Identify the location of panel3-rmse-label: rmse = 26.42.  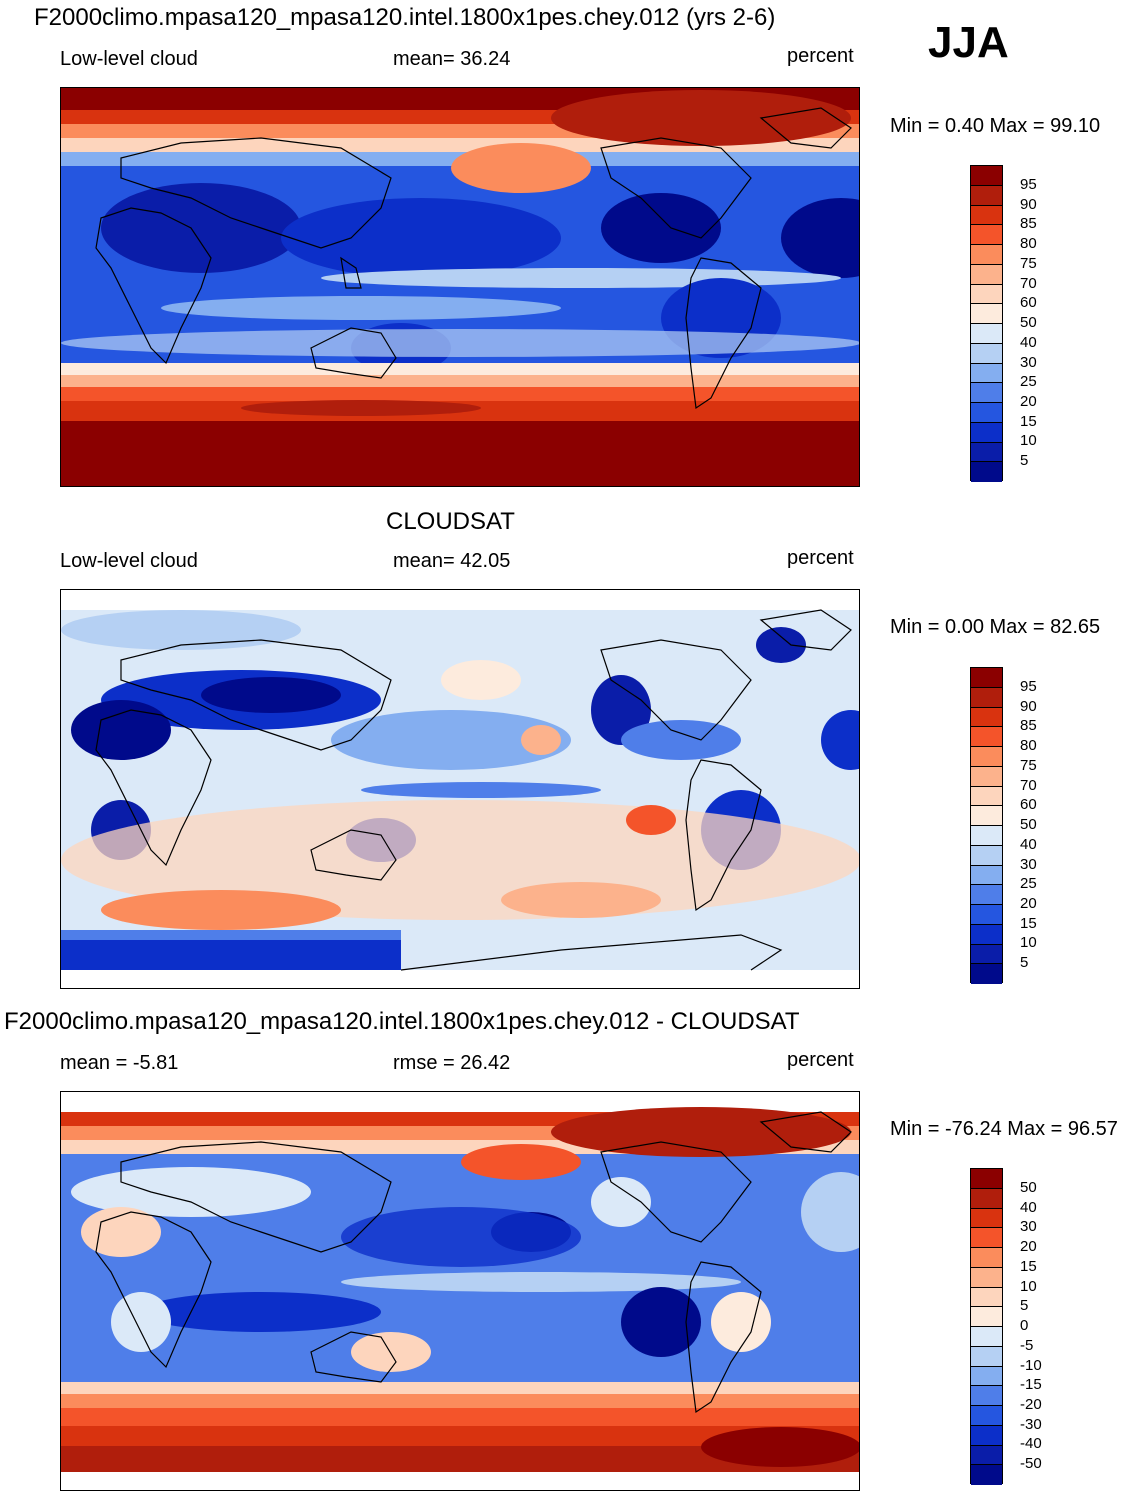
(452, 1063).